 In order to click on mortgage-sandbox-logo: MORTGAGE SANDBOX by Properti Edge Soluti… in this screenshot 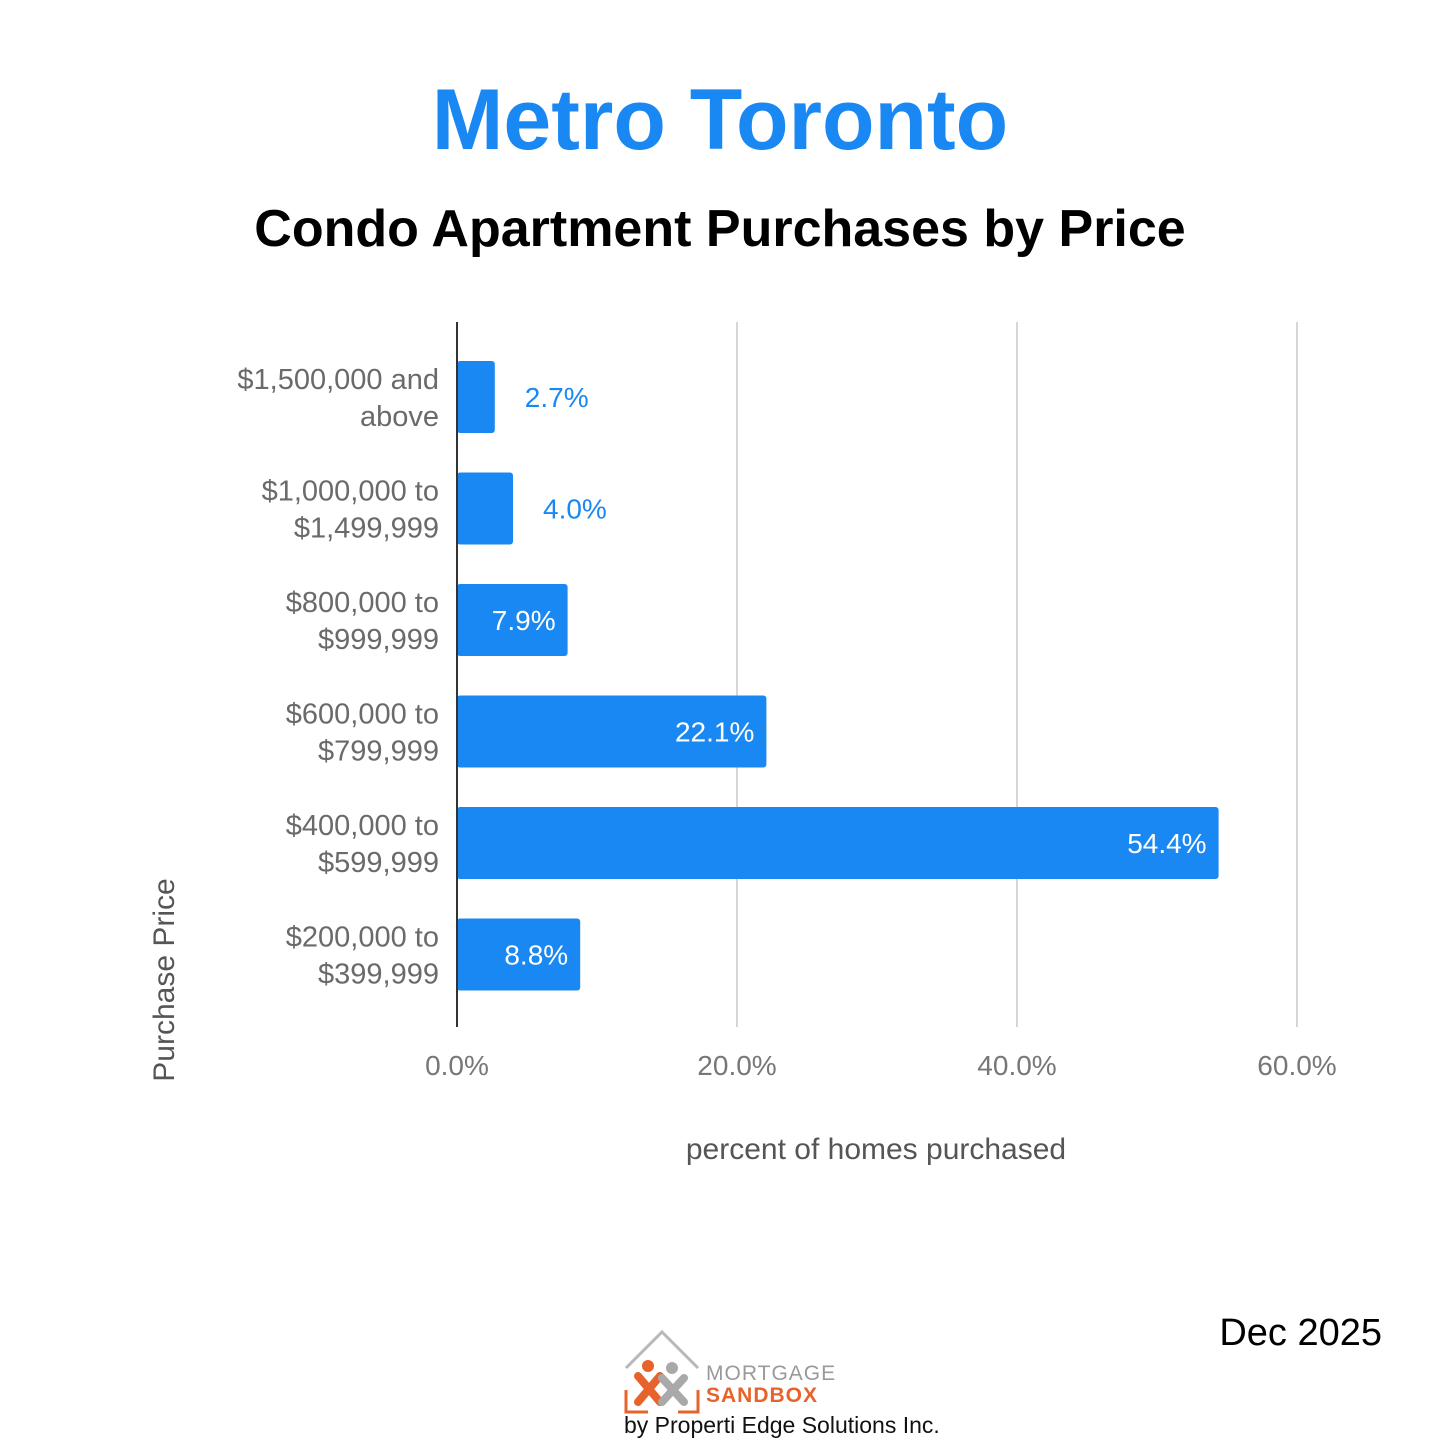, I will do `click(780, 1383)`.